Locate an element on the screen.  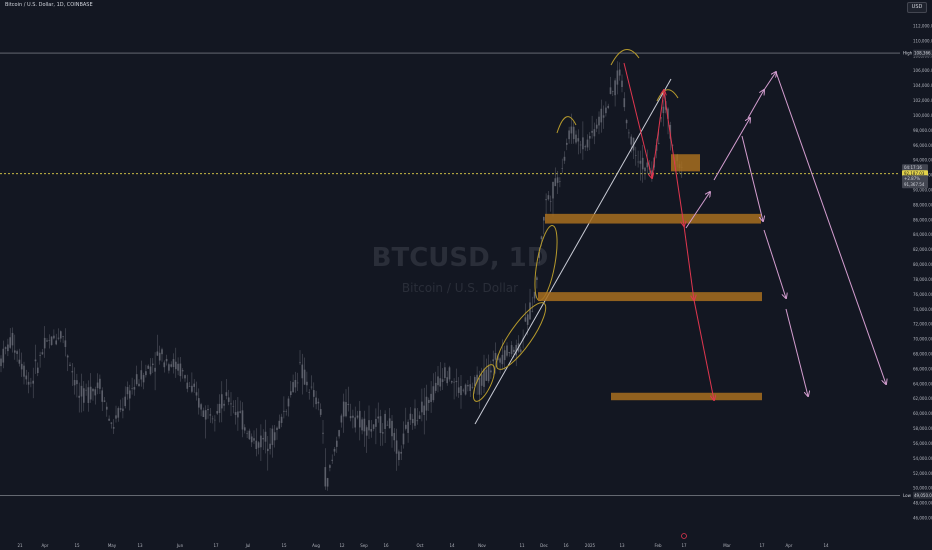
time-tick: 12 is located at coordinates (342, 545).